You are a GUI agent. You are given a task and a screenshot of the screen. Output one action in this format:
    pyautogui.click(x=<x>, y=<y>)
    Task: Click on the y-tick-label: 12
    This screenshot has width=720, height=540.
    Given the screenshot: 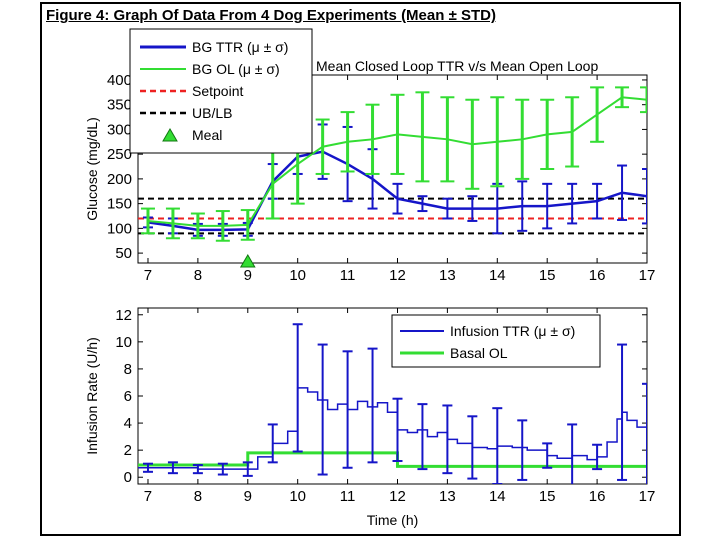 What is the action you would take?
    pyautogui.click(x=123, y=315)
    